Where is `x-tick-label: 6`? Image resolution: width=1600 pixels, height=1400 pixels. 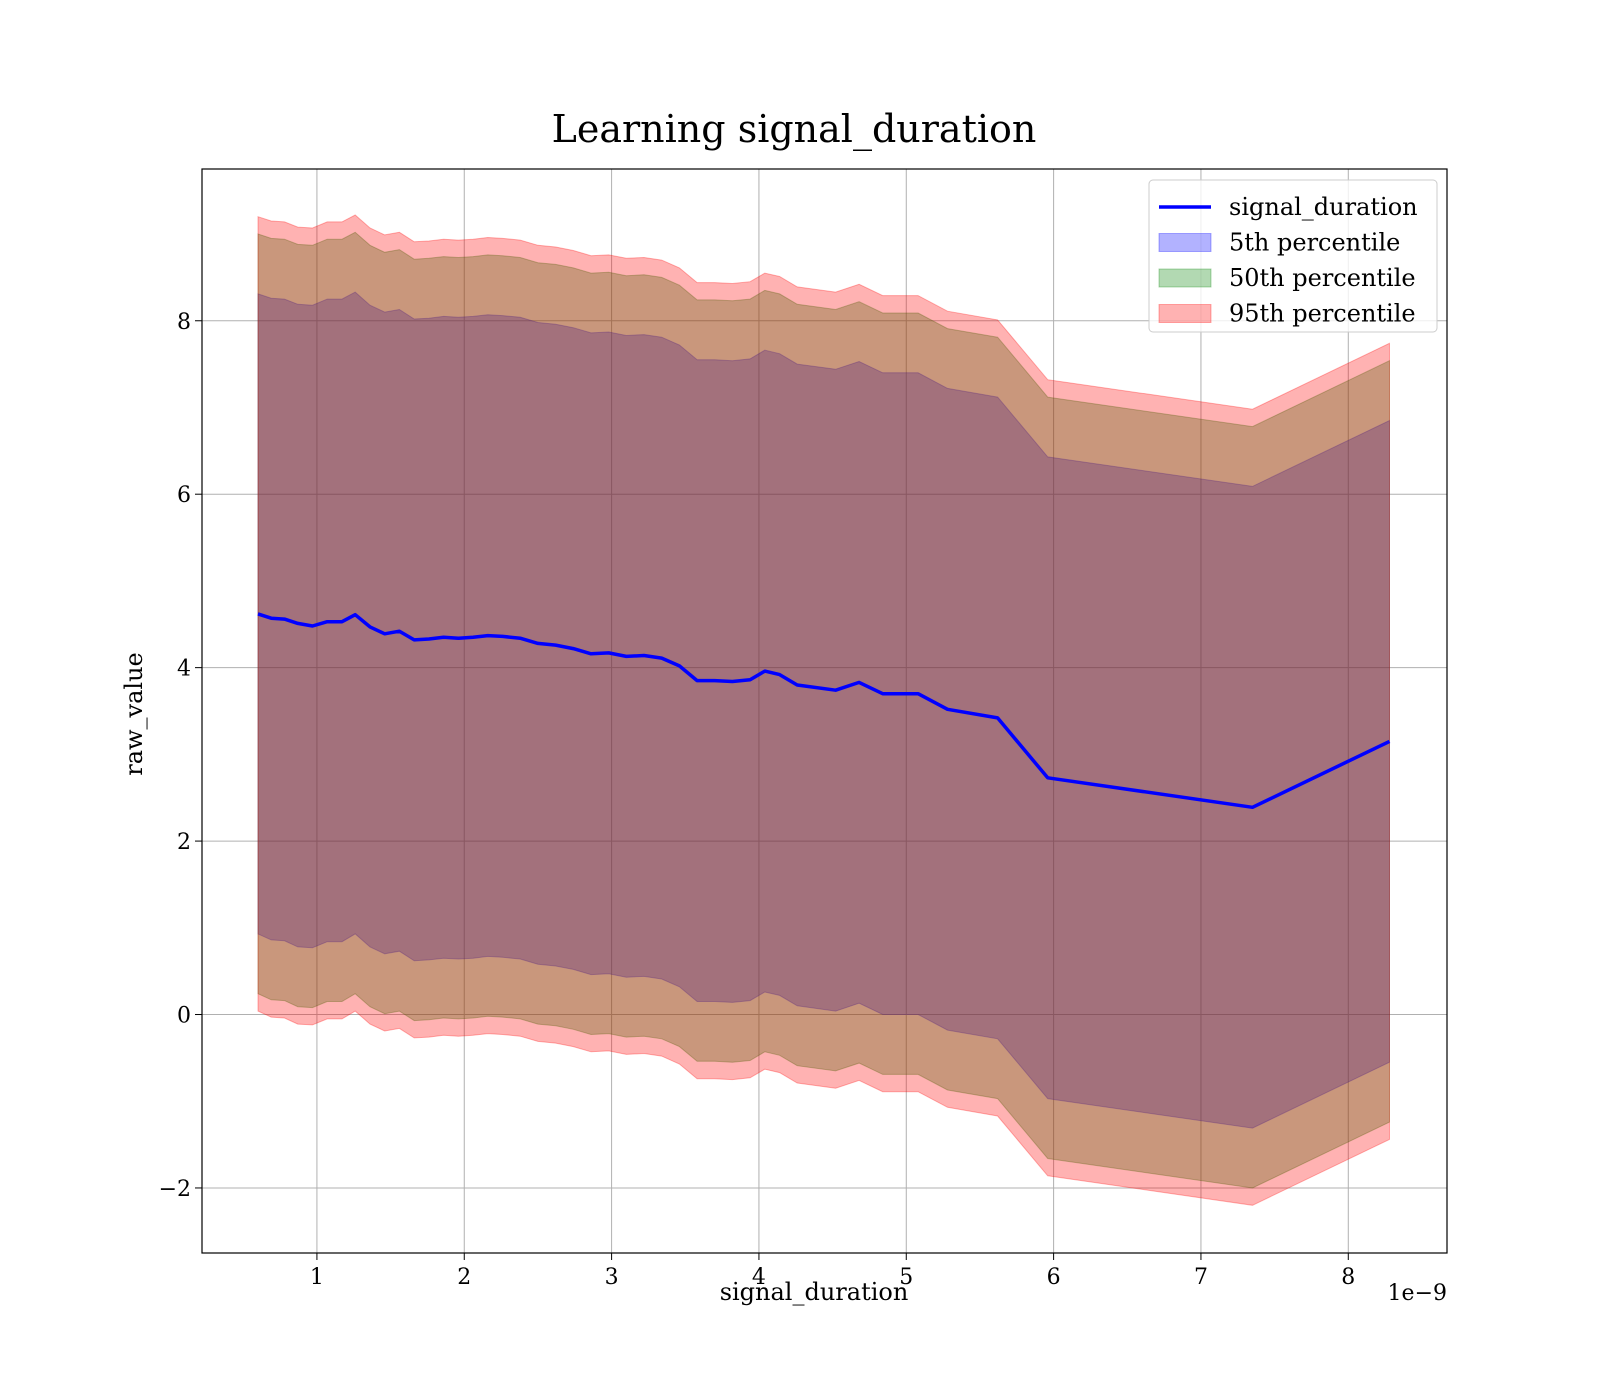 x-tick-label: 6 is located at coordinates (1054, 1277).